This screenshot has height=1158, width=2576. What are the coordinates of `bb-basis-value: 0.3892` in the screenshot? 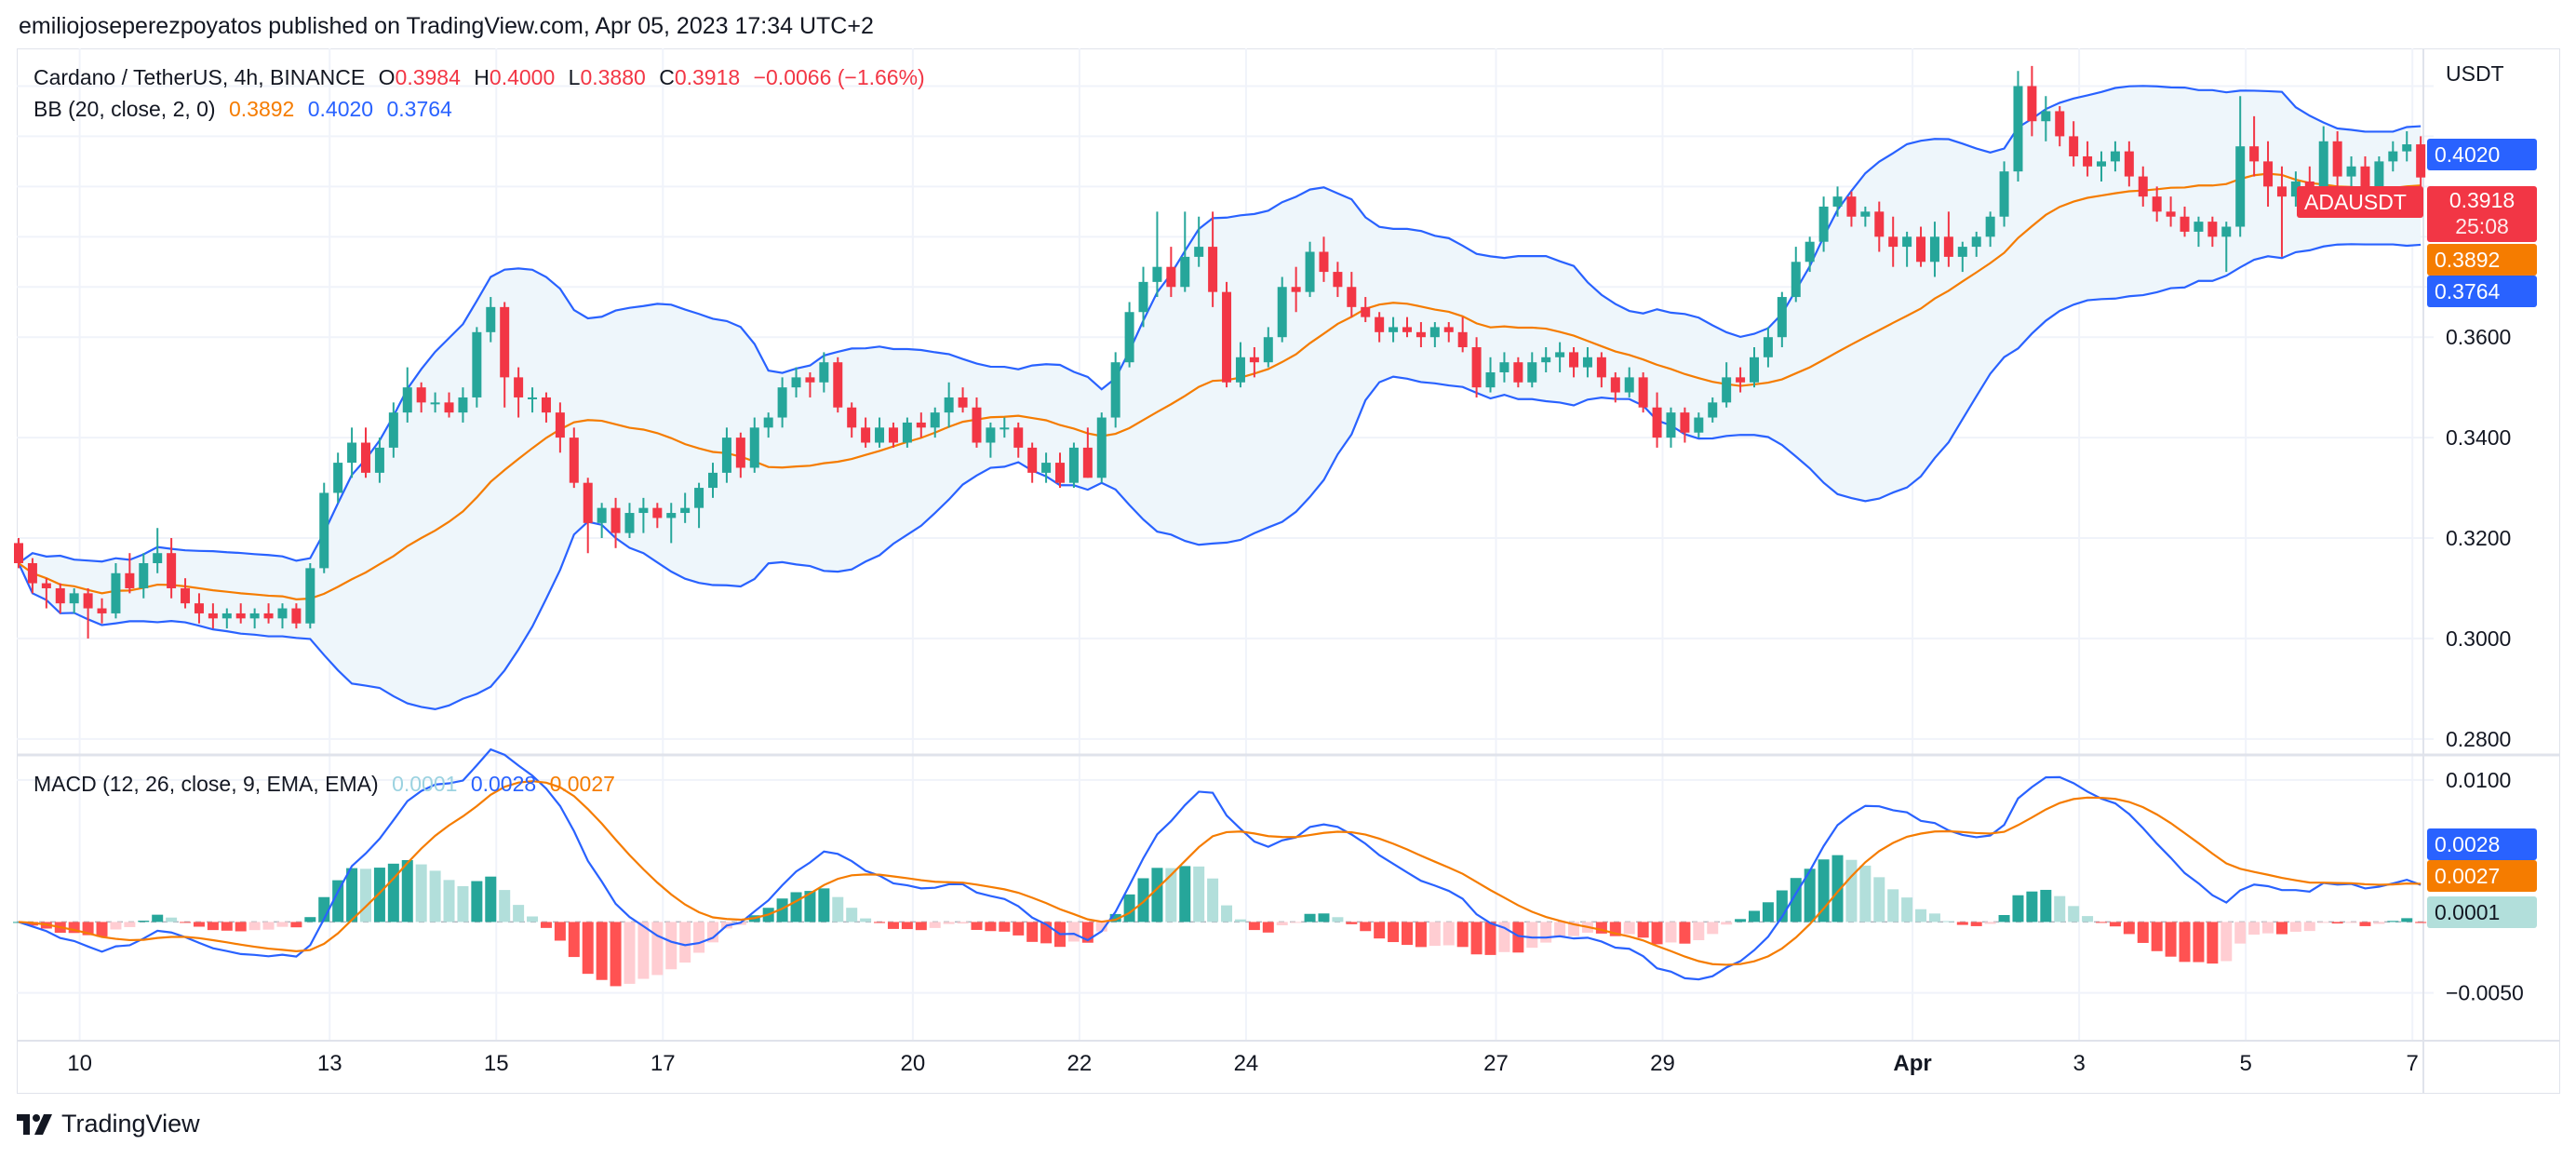 It's located at (261, 109).